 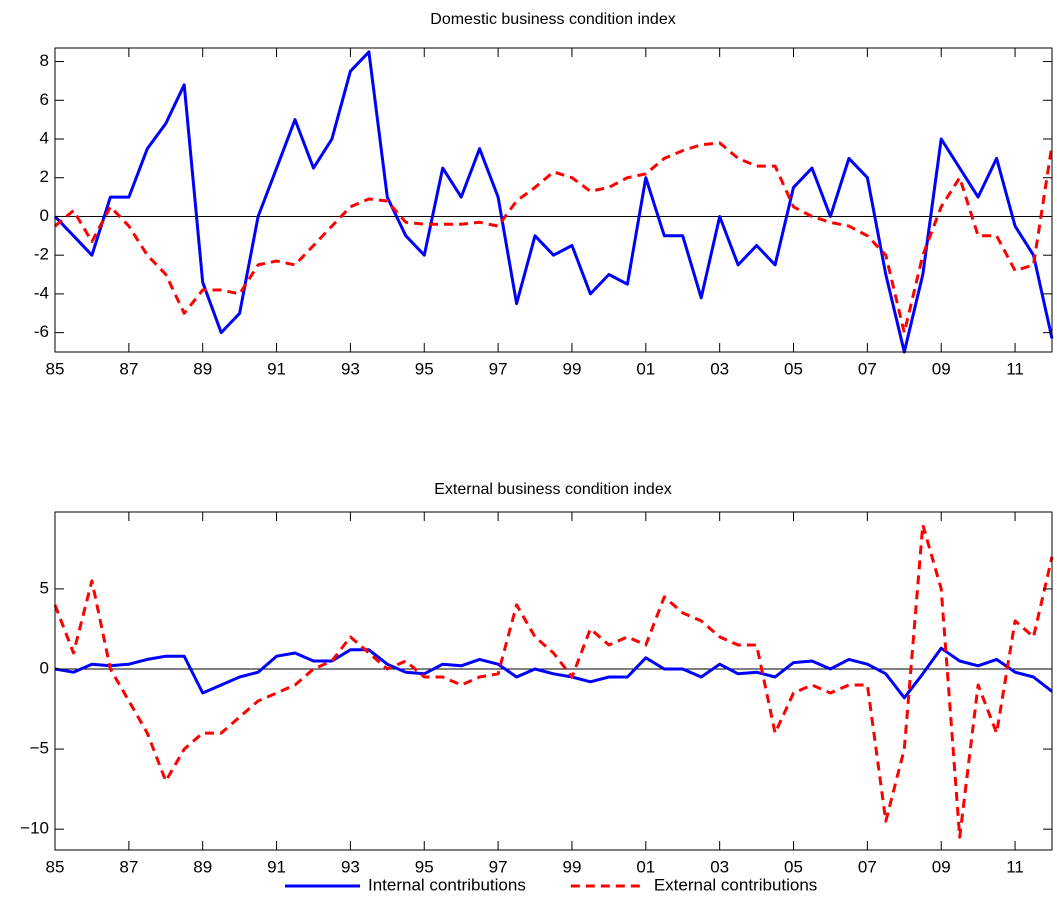 What do you see at coordinates (44, 587) in the screenshot?
I see `y-tick-label: 5` at bounding box center [44, 587].